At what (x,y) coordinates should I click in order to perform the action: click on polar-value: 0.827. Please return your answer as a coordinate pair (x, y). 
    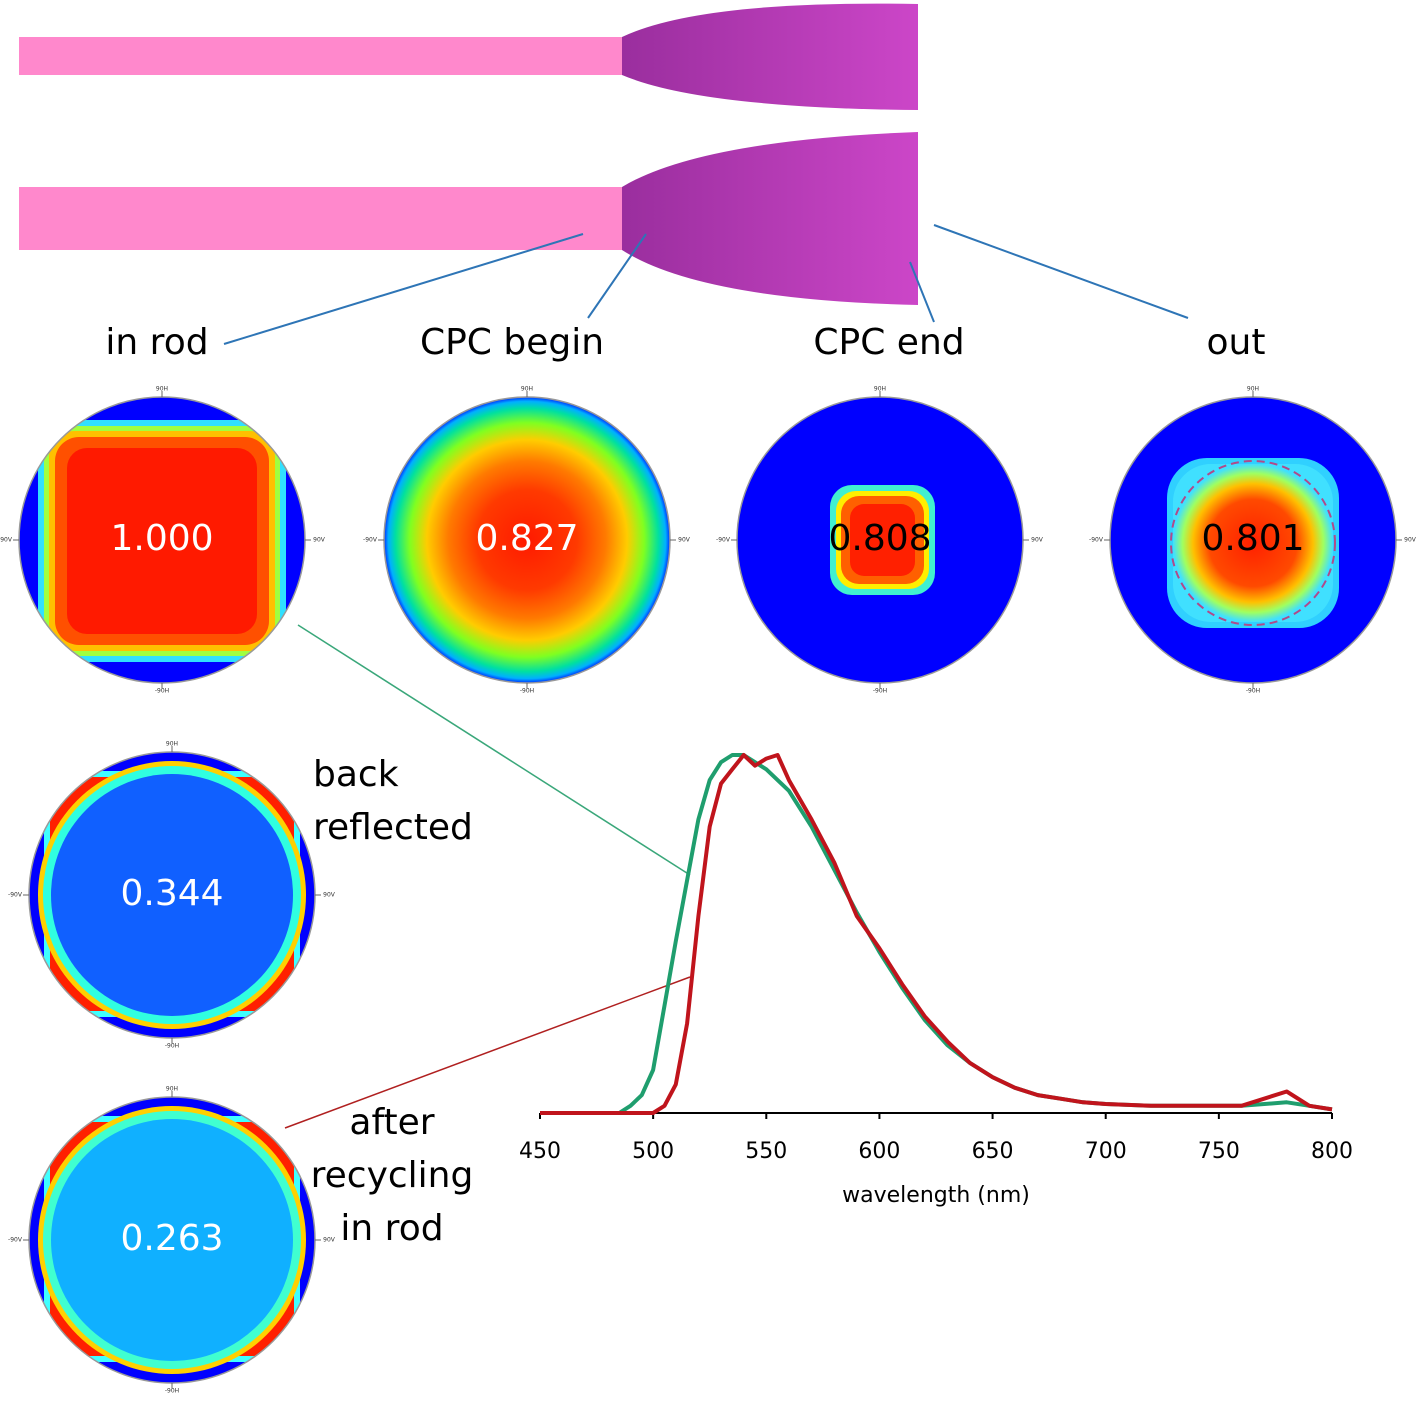
    Looking at the image, I should click on (526, 538).